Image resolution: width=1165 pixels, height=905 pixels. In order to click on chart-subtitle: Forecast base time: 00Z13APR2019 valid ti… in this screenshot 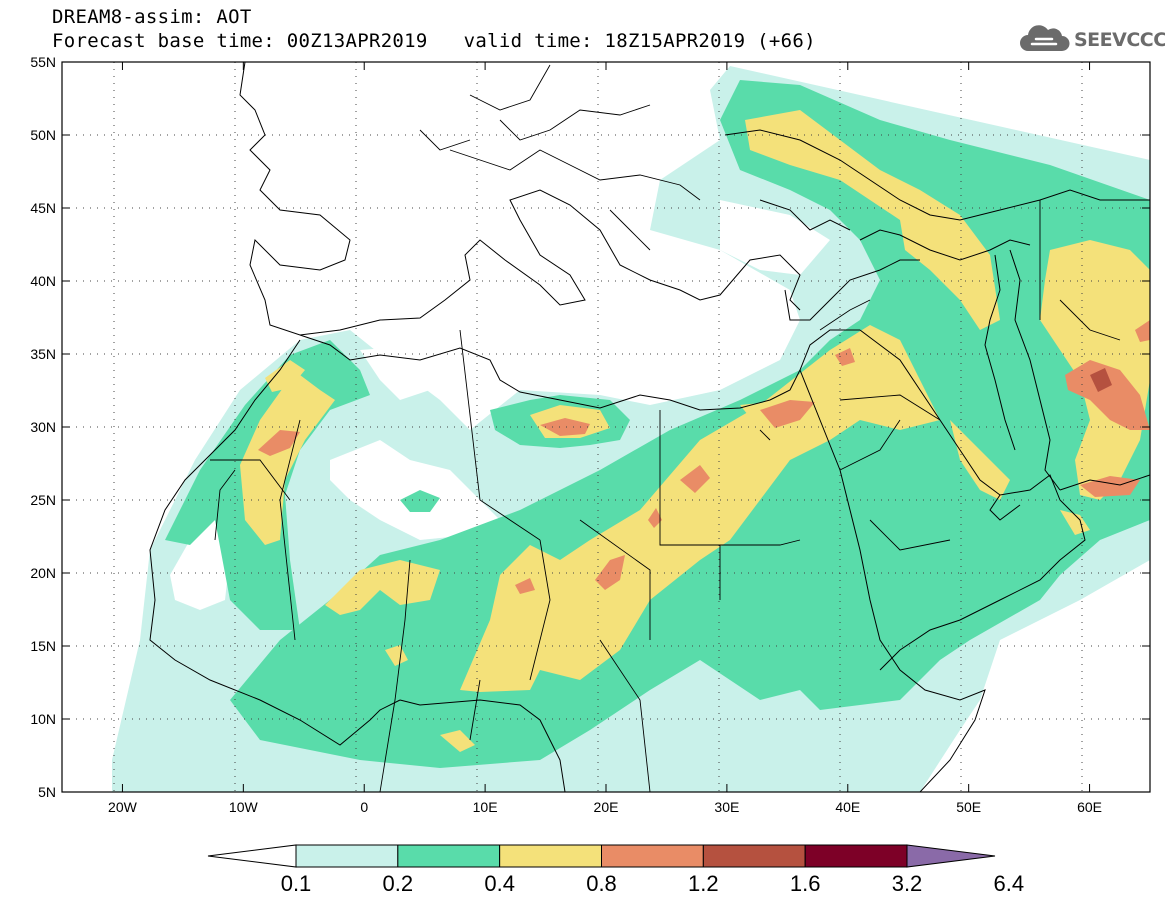, I will do `click(434, 41)`.